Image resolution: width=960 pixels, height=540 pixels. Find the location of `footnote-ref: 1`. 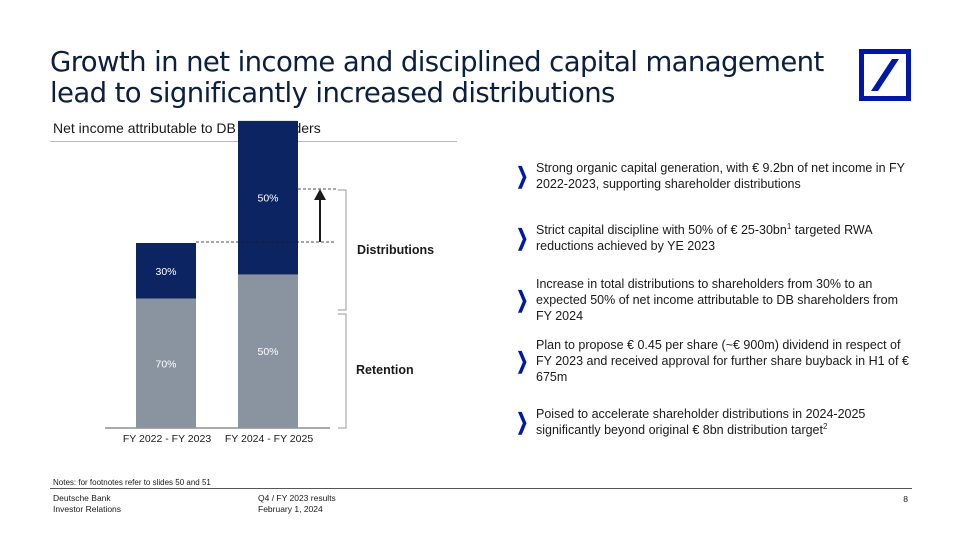

footnote-ref: 1 is located at coordinates (789, 226).